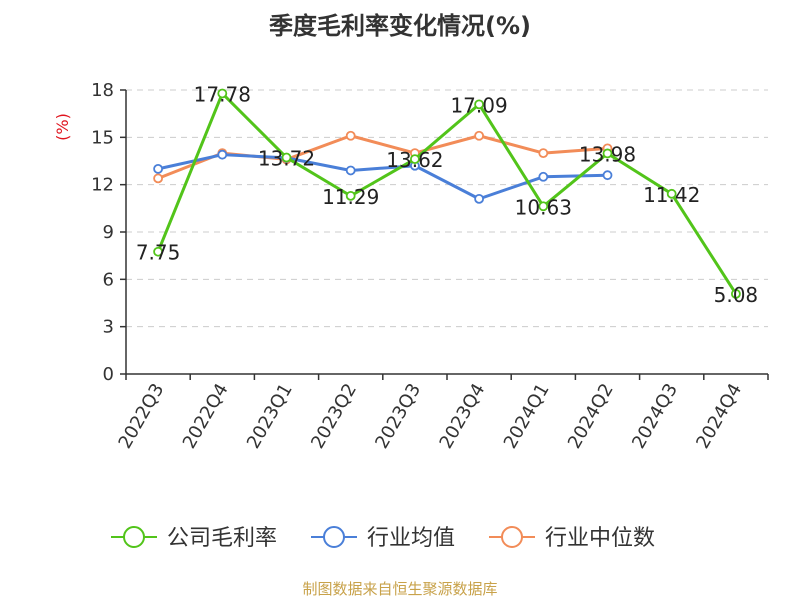  Describe the element at coordinates (206, 416) in the screenshot. I see `x-tick-label: 2022Q4` at that location.